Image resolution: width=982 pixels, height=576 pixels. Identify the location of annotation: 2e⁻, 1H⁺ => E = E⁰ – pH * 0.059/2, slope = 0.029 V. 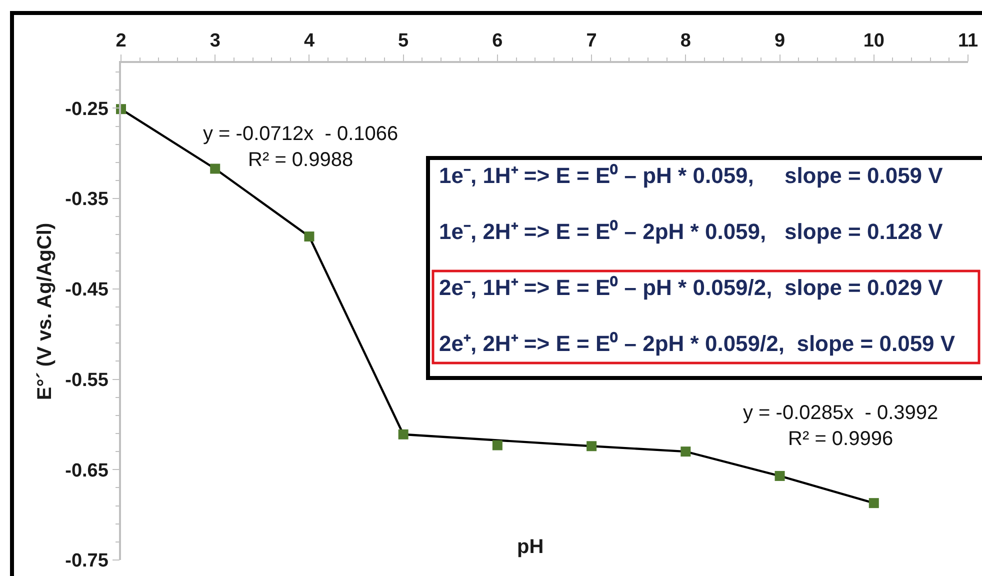
(691, 287).